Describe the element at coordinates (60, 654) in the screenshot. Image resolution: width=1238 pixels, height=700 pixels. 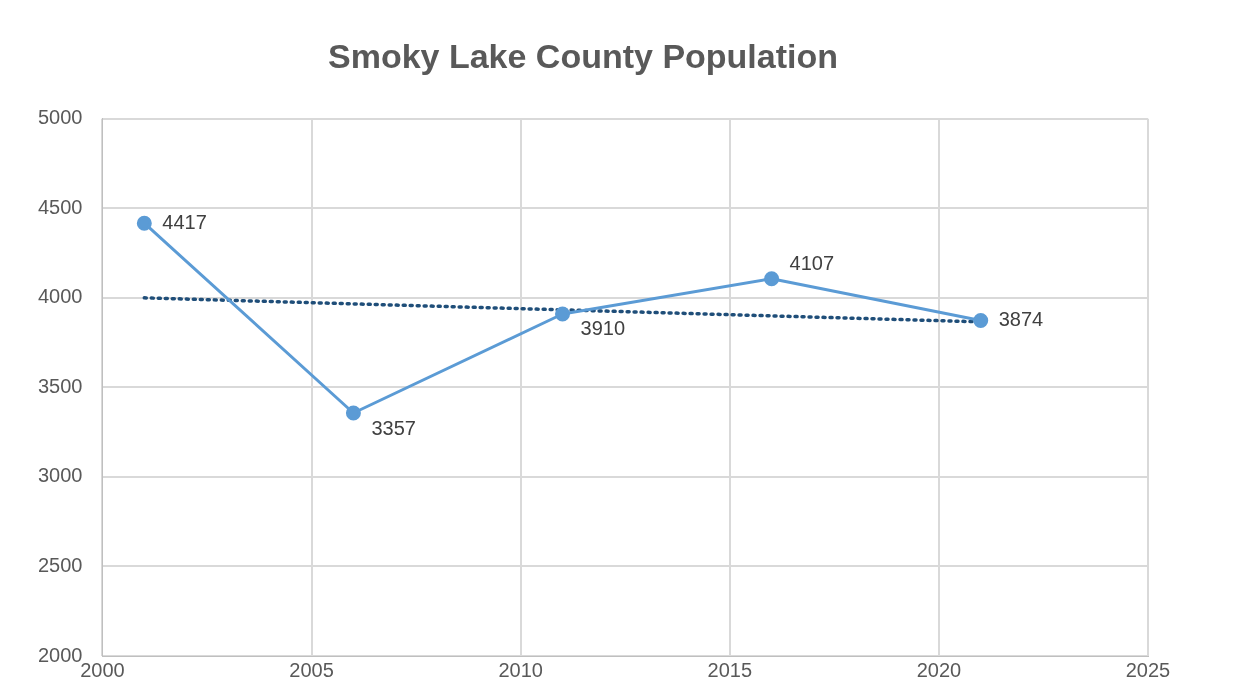
I see `y-tick-label: 2000` at that location.